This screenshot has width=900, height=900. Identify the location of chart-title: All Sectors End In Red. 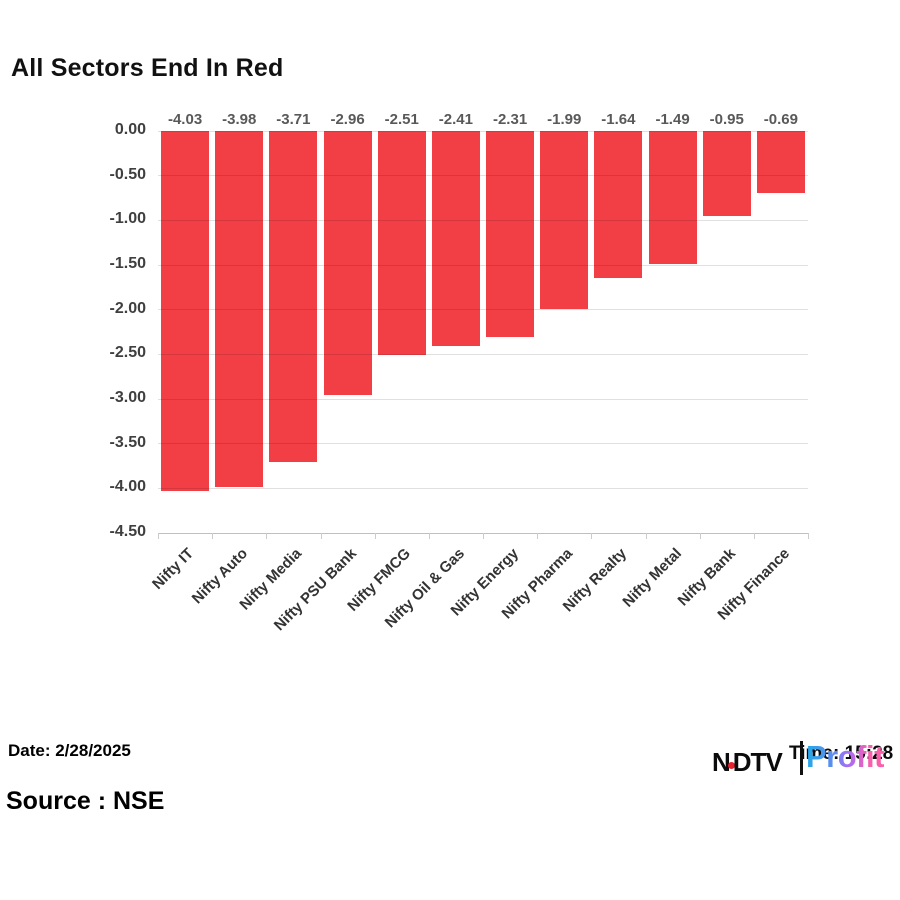
(147, 68).